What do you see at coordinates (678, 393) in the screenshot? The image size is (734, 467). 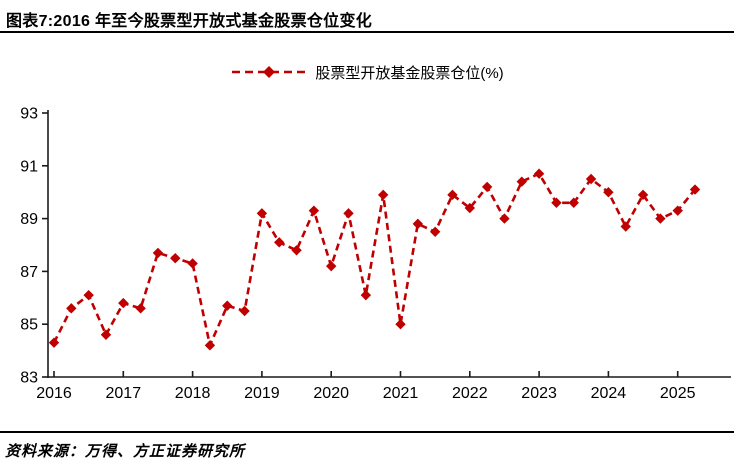 I see `x-axis-tick-label: 2025` at bounding box center [678, 393].